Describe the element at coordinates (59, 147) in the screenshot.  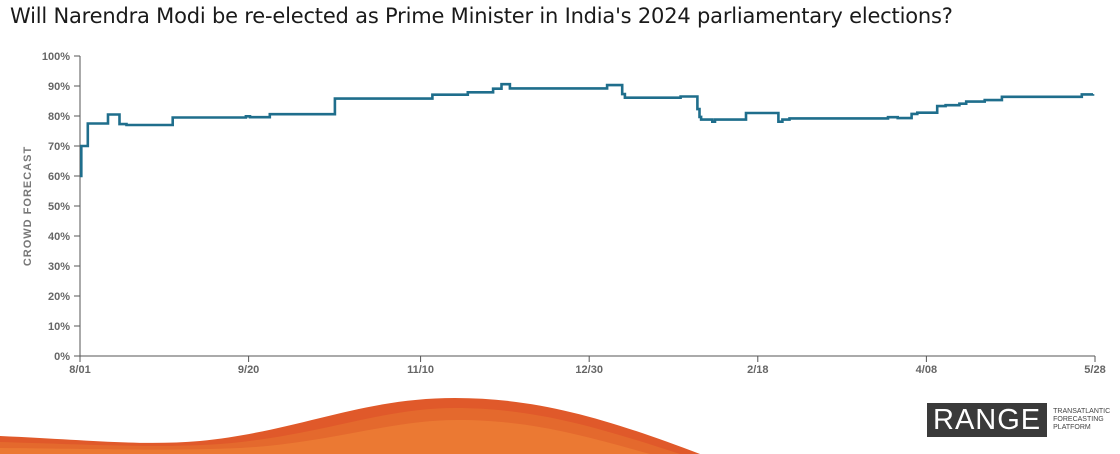
I see `y-tick-label: 70%` at that location.